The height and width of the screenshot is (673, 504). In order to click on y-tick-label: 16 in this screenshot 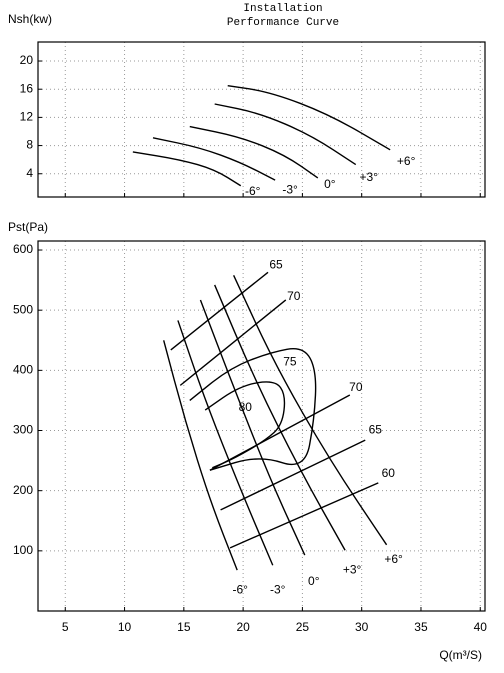, I will do `click(27, 88)`.